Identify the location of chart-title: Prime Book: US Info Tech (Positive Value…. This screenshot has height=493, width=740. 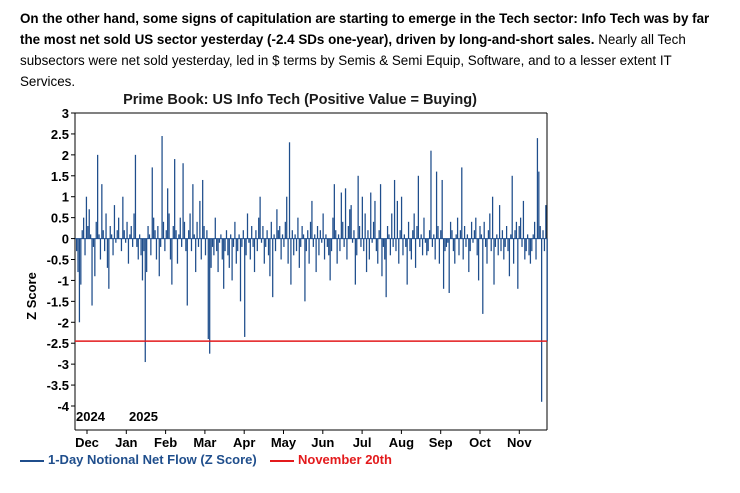
(300, 100).